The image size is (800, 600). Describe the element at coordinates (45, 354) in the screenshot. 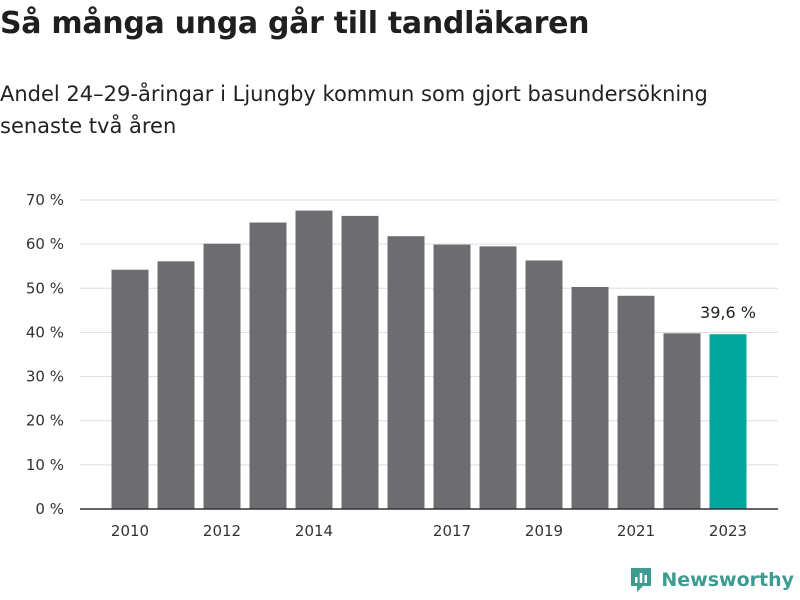

I see `y-axis-labels: 0 % 10 % 20 % 30 % 40 % 50 % 60 % 70 %` at that location.